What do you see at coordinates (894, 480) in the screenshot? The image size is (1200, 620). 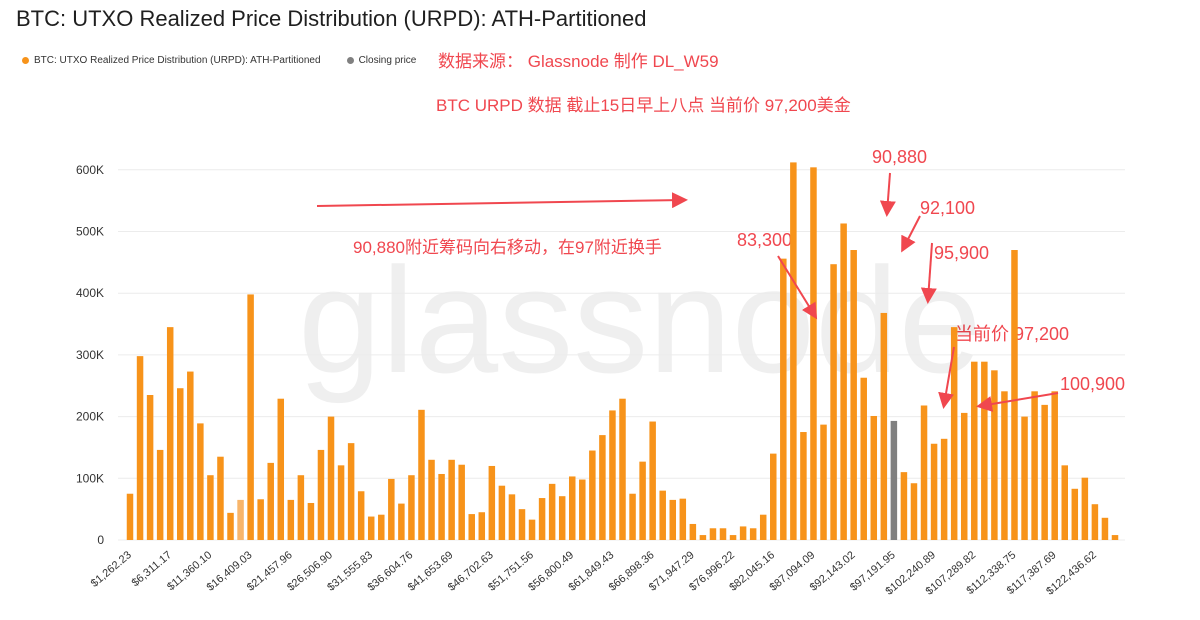 I see `closing-price-bar` at bounding box center [894, 480].